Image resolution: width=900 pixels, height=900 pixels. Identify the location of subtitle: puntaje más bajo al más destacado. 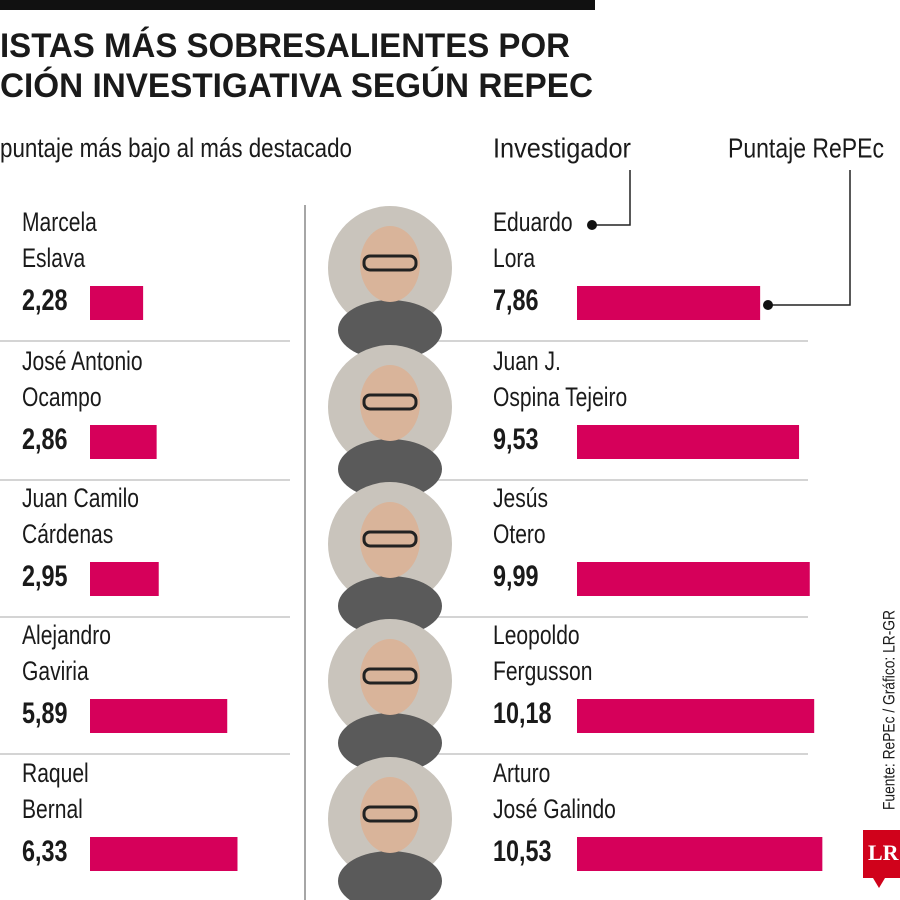
(176, 148).